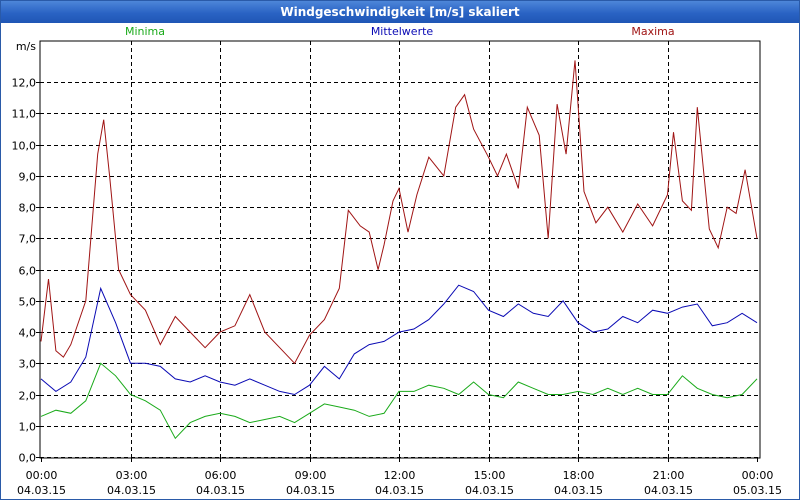 This screenshot has width=800, height=500. What do you see at coordinates (28, 302) in the screenshot?
I see `y-tick-label: 5,0` at bounding box center [28, 302].